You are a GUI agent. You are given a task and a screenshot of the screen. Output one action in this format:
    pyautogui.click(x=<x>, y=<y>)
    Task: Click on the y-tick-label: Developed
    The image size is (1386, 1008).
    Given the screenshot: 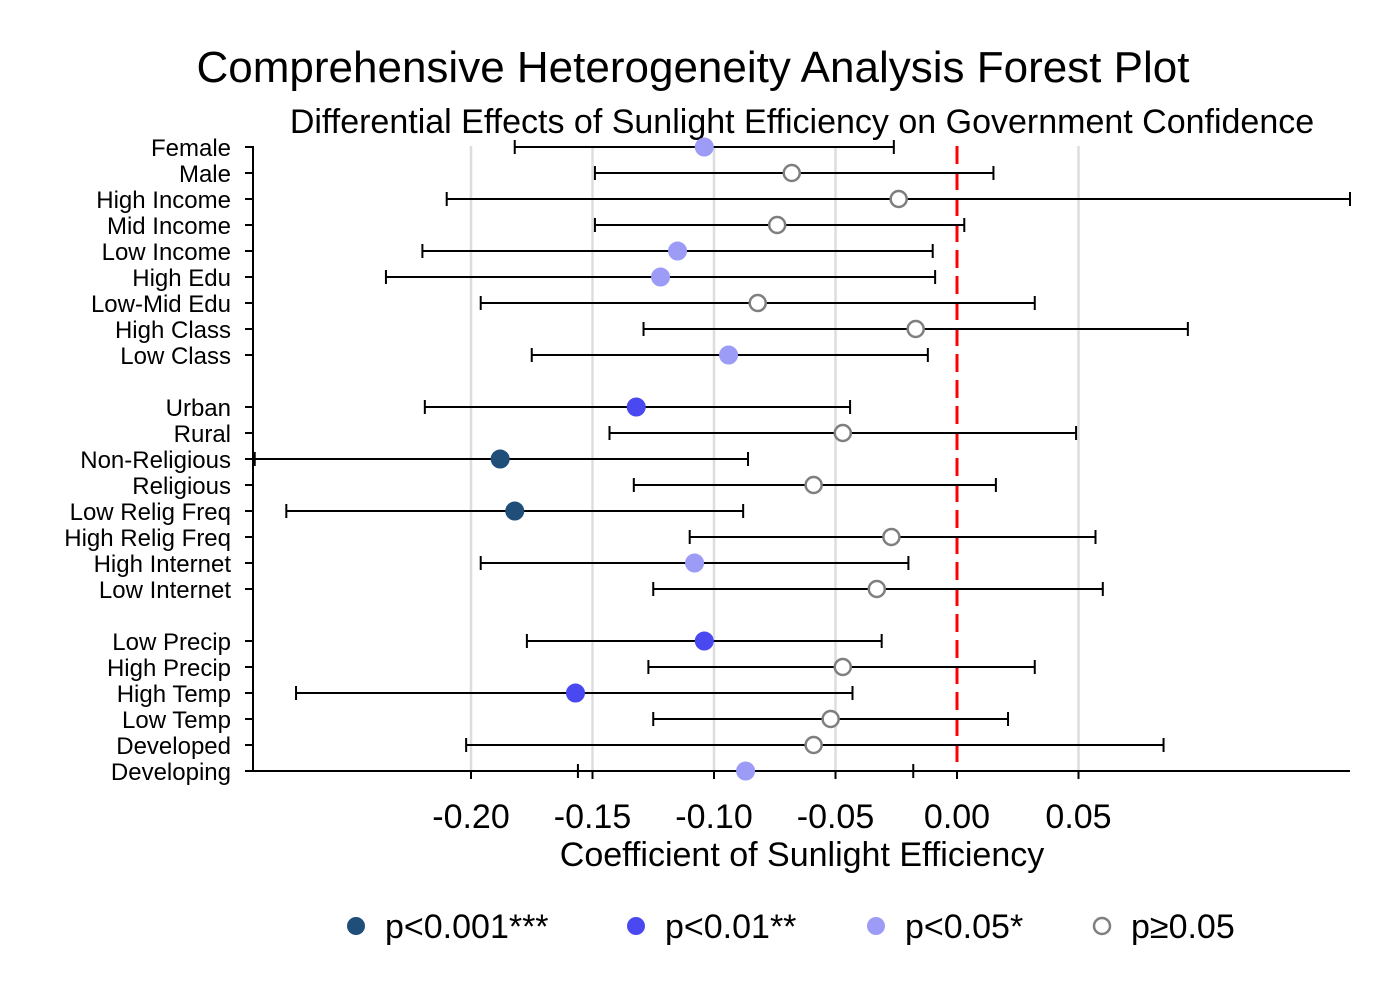 What is the action you would take?
    pyautogui.click(x=173, y=746)
    